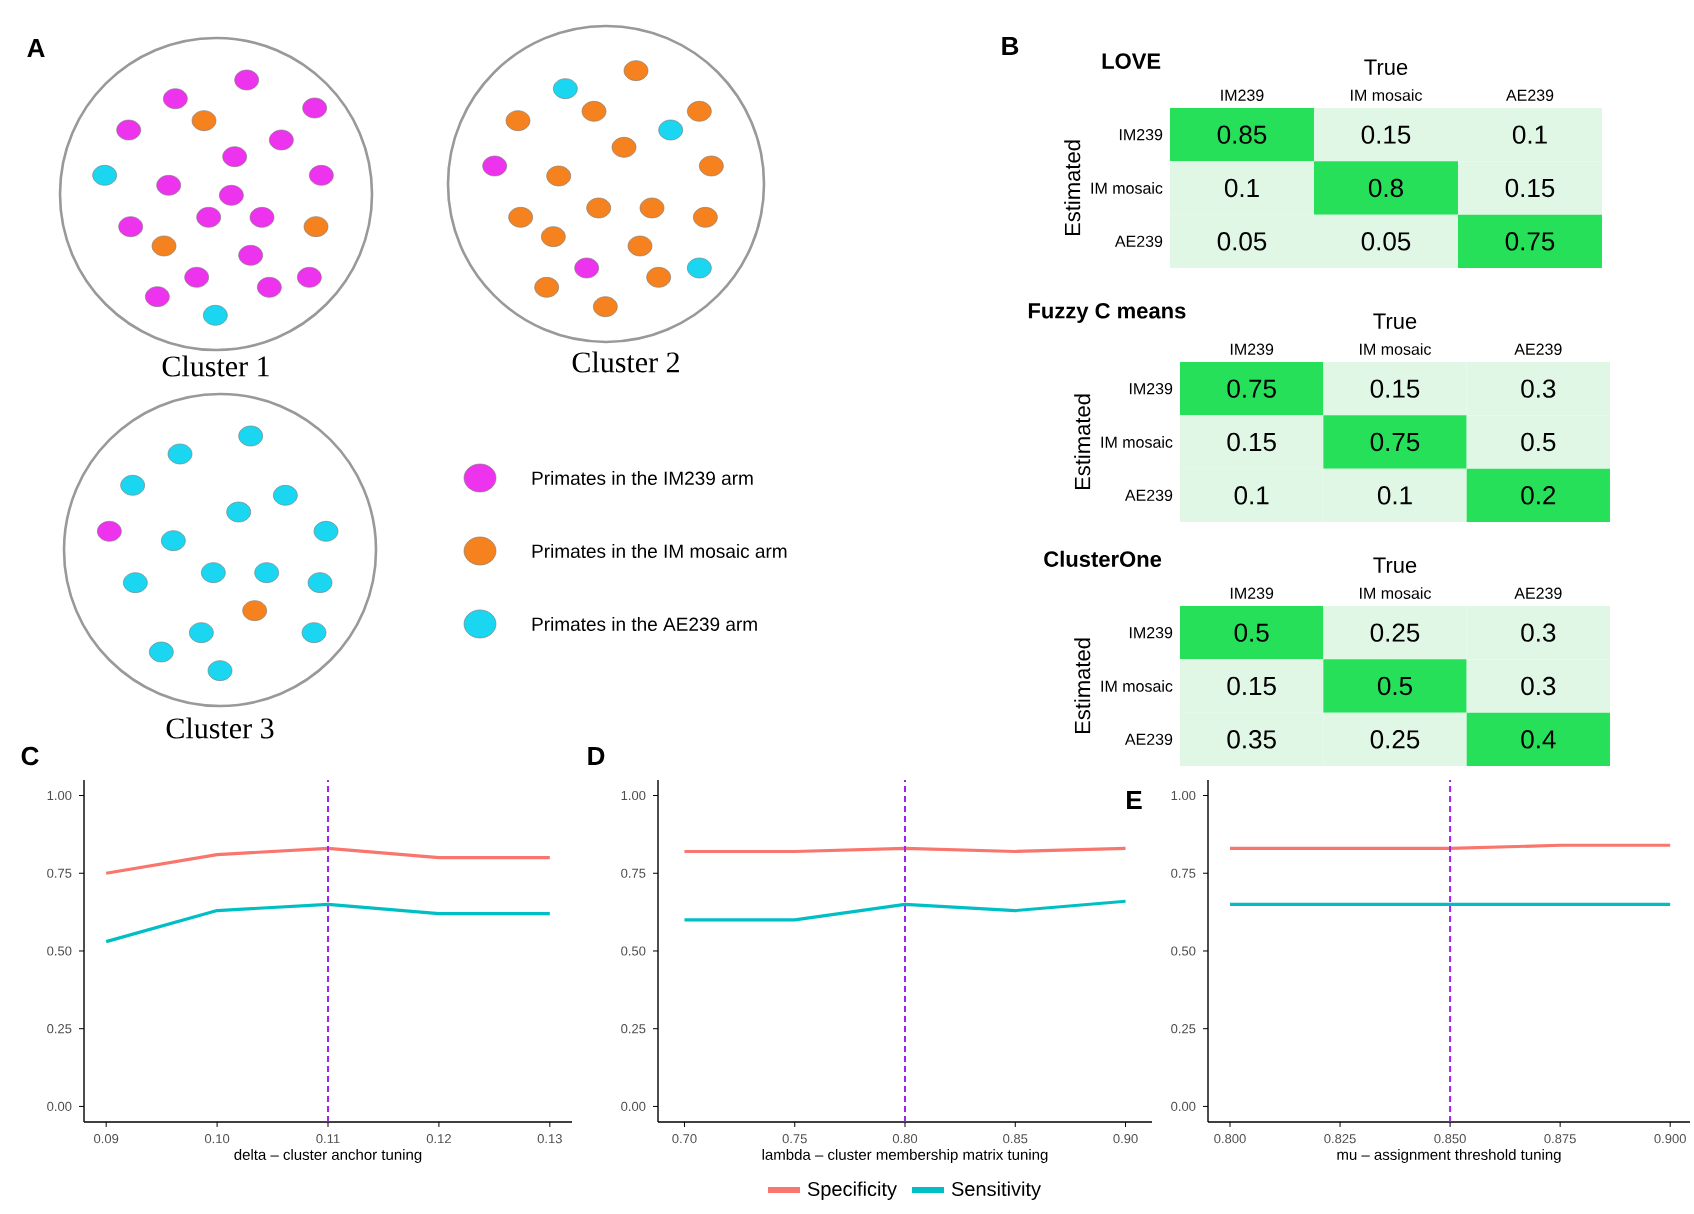  What do you see at coordinates (1010, 46) in the screenshot?
I see `text: B` at bounding box center [1010, 46].